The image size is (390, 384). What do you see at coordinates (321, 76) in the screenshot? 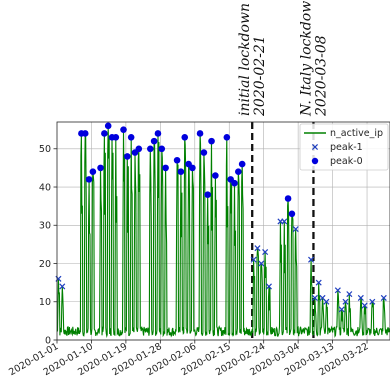
I see `lockdown-date-label: 2020-03-08` at bounding box center [321, 76].